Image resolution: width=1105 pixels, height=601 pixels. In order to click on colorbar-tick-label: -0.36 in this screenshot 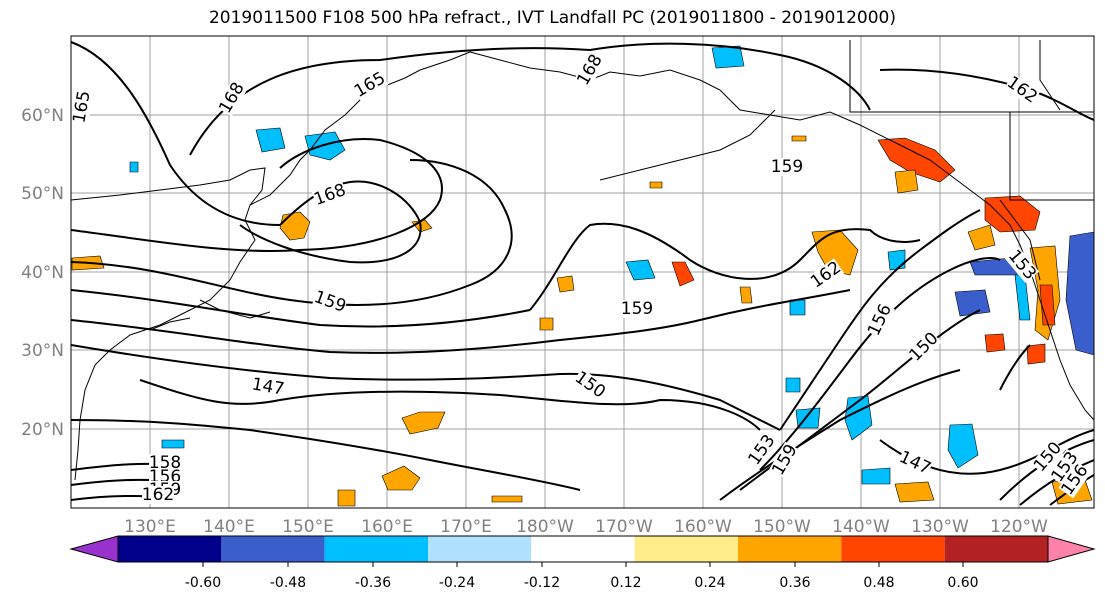, I will do `click(373, 583)`.